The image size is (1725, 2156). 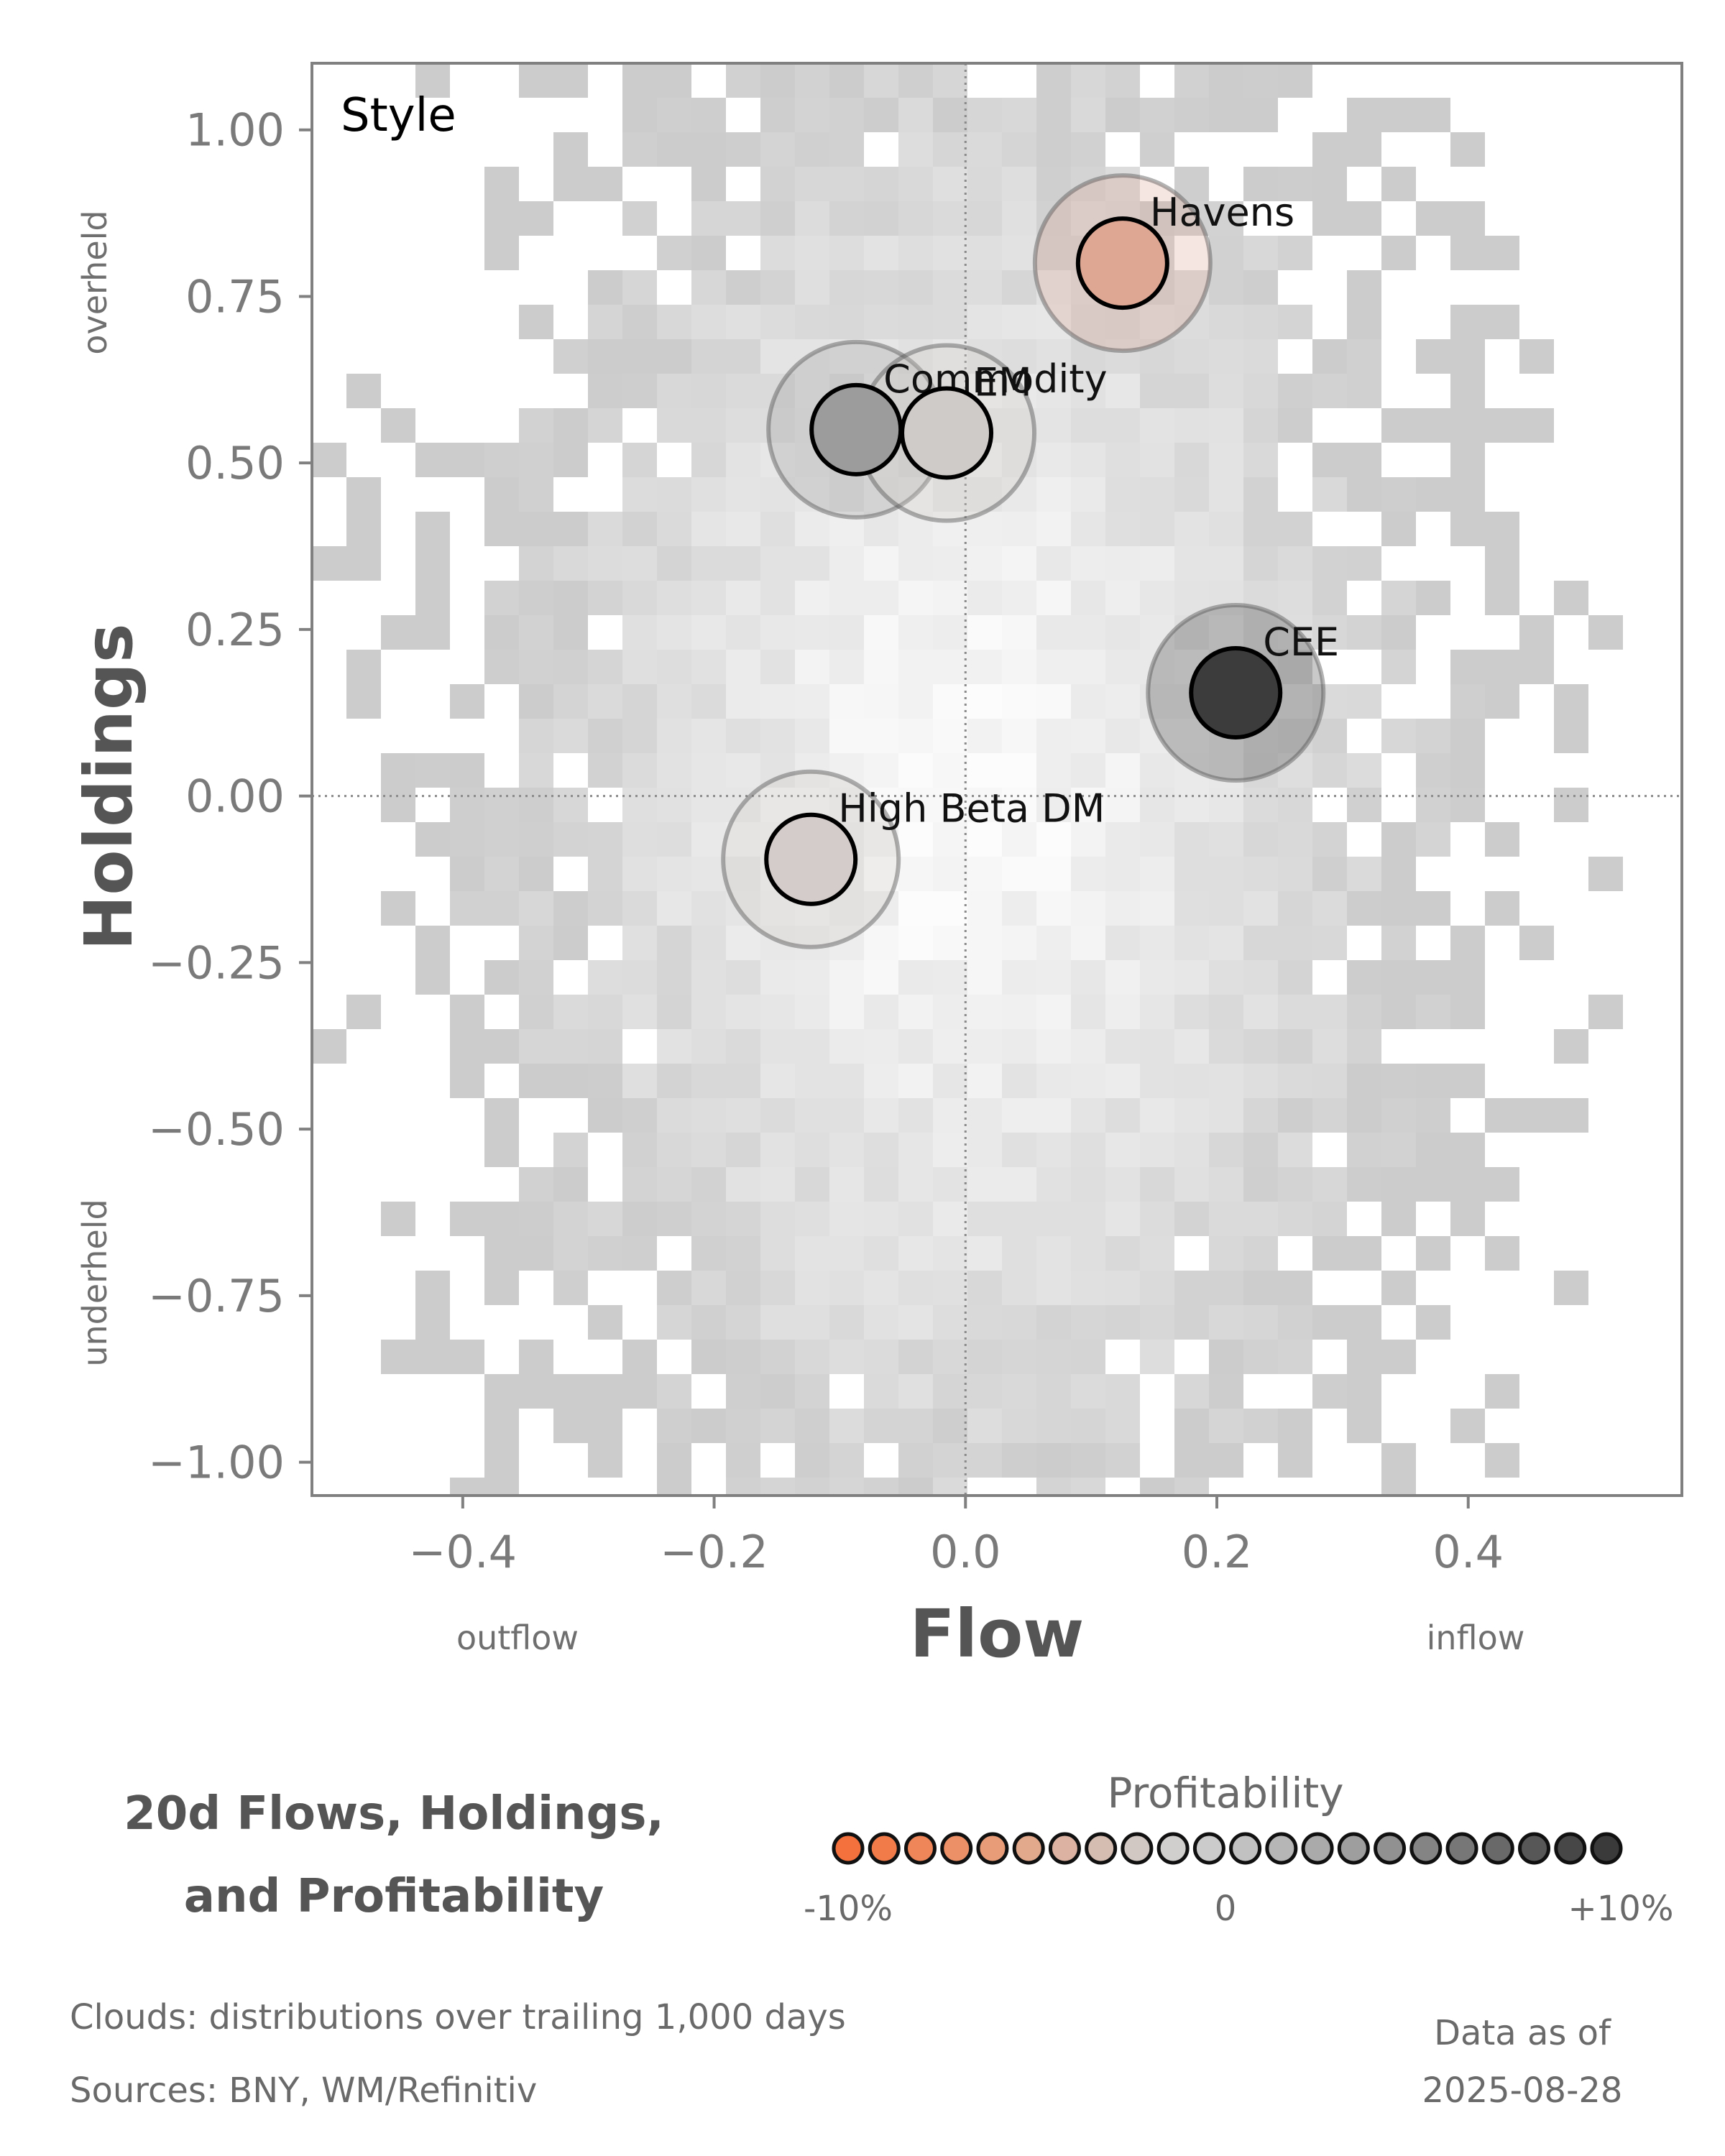 What do you see at coordinates (1621, 1909) in the screenshot?
I see `legend-max-label: +10%` at bounding box center [1621, 1909].